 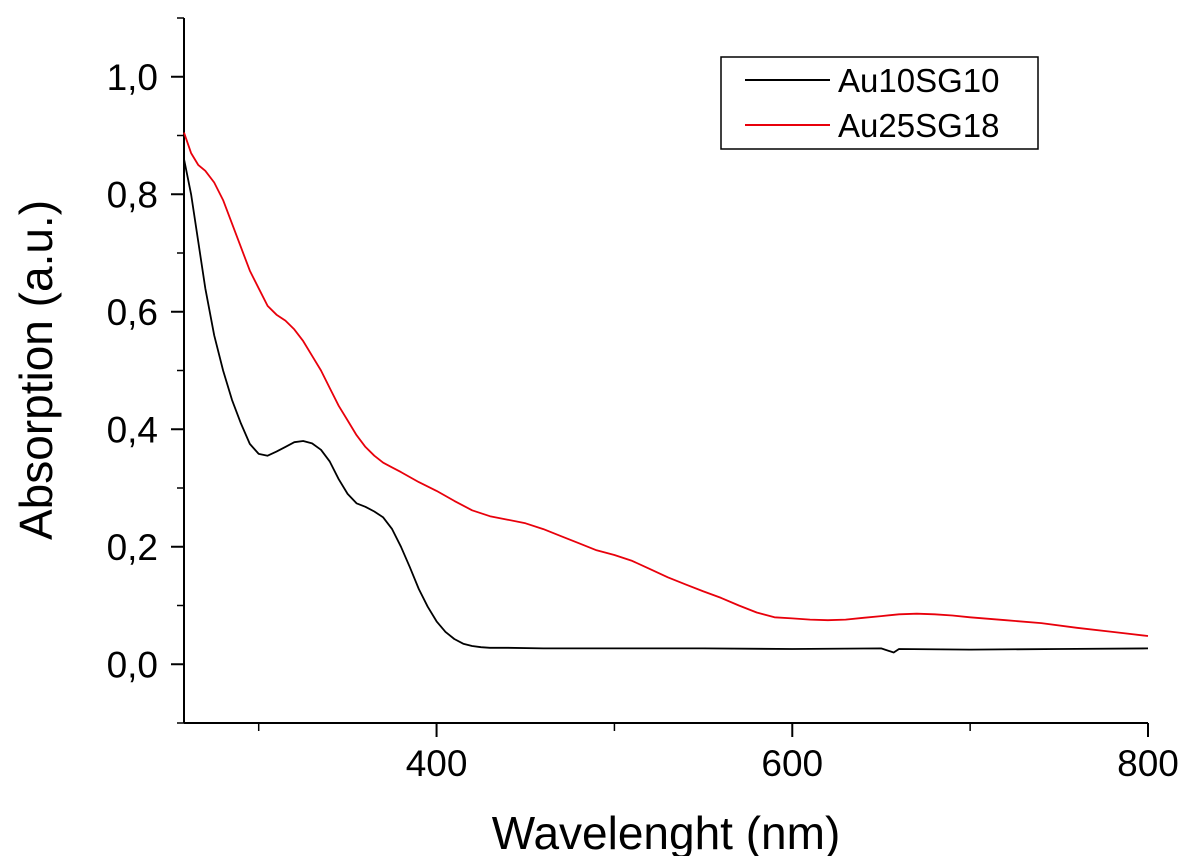 What do you see at coordinates (132, 547) in the screenshot?
I see `y-tick-label: 0,2` at bounding box center [132, 547].